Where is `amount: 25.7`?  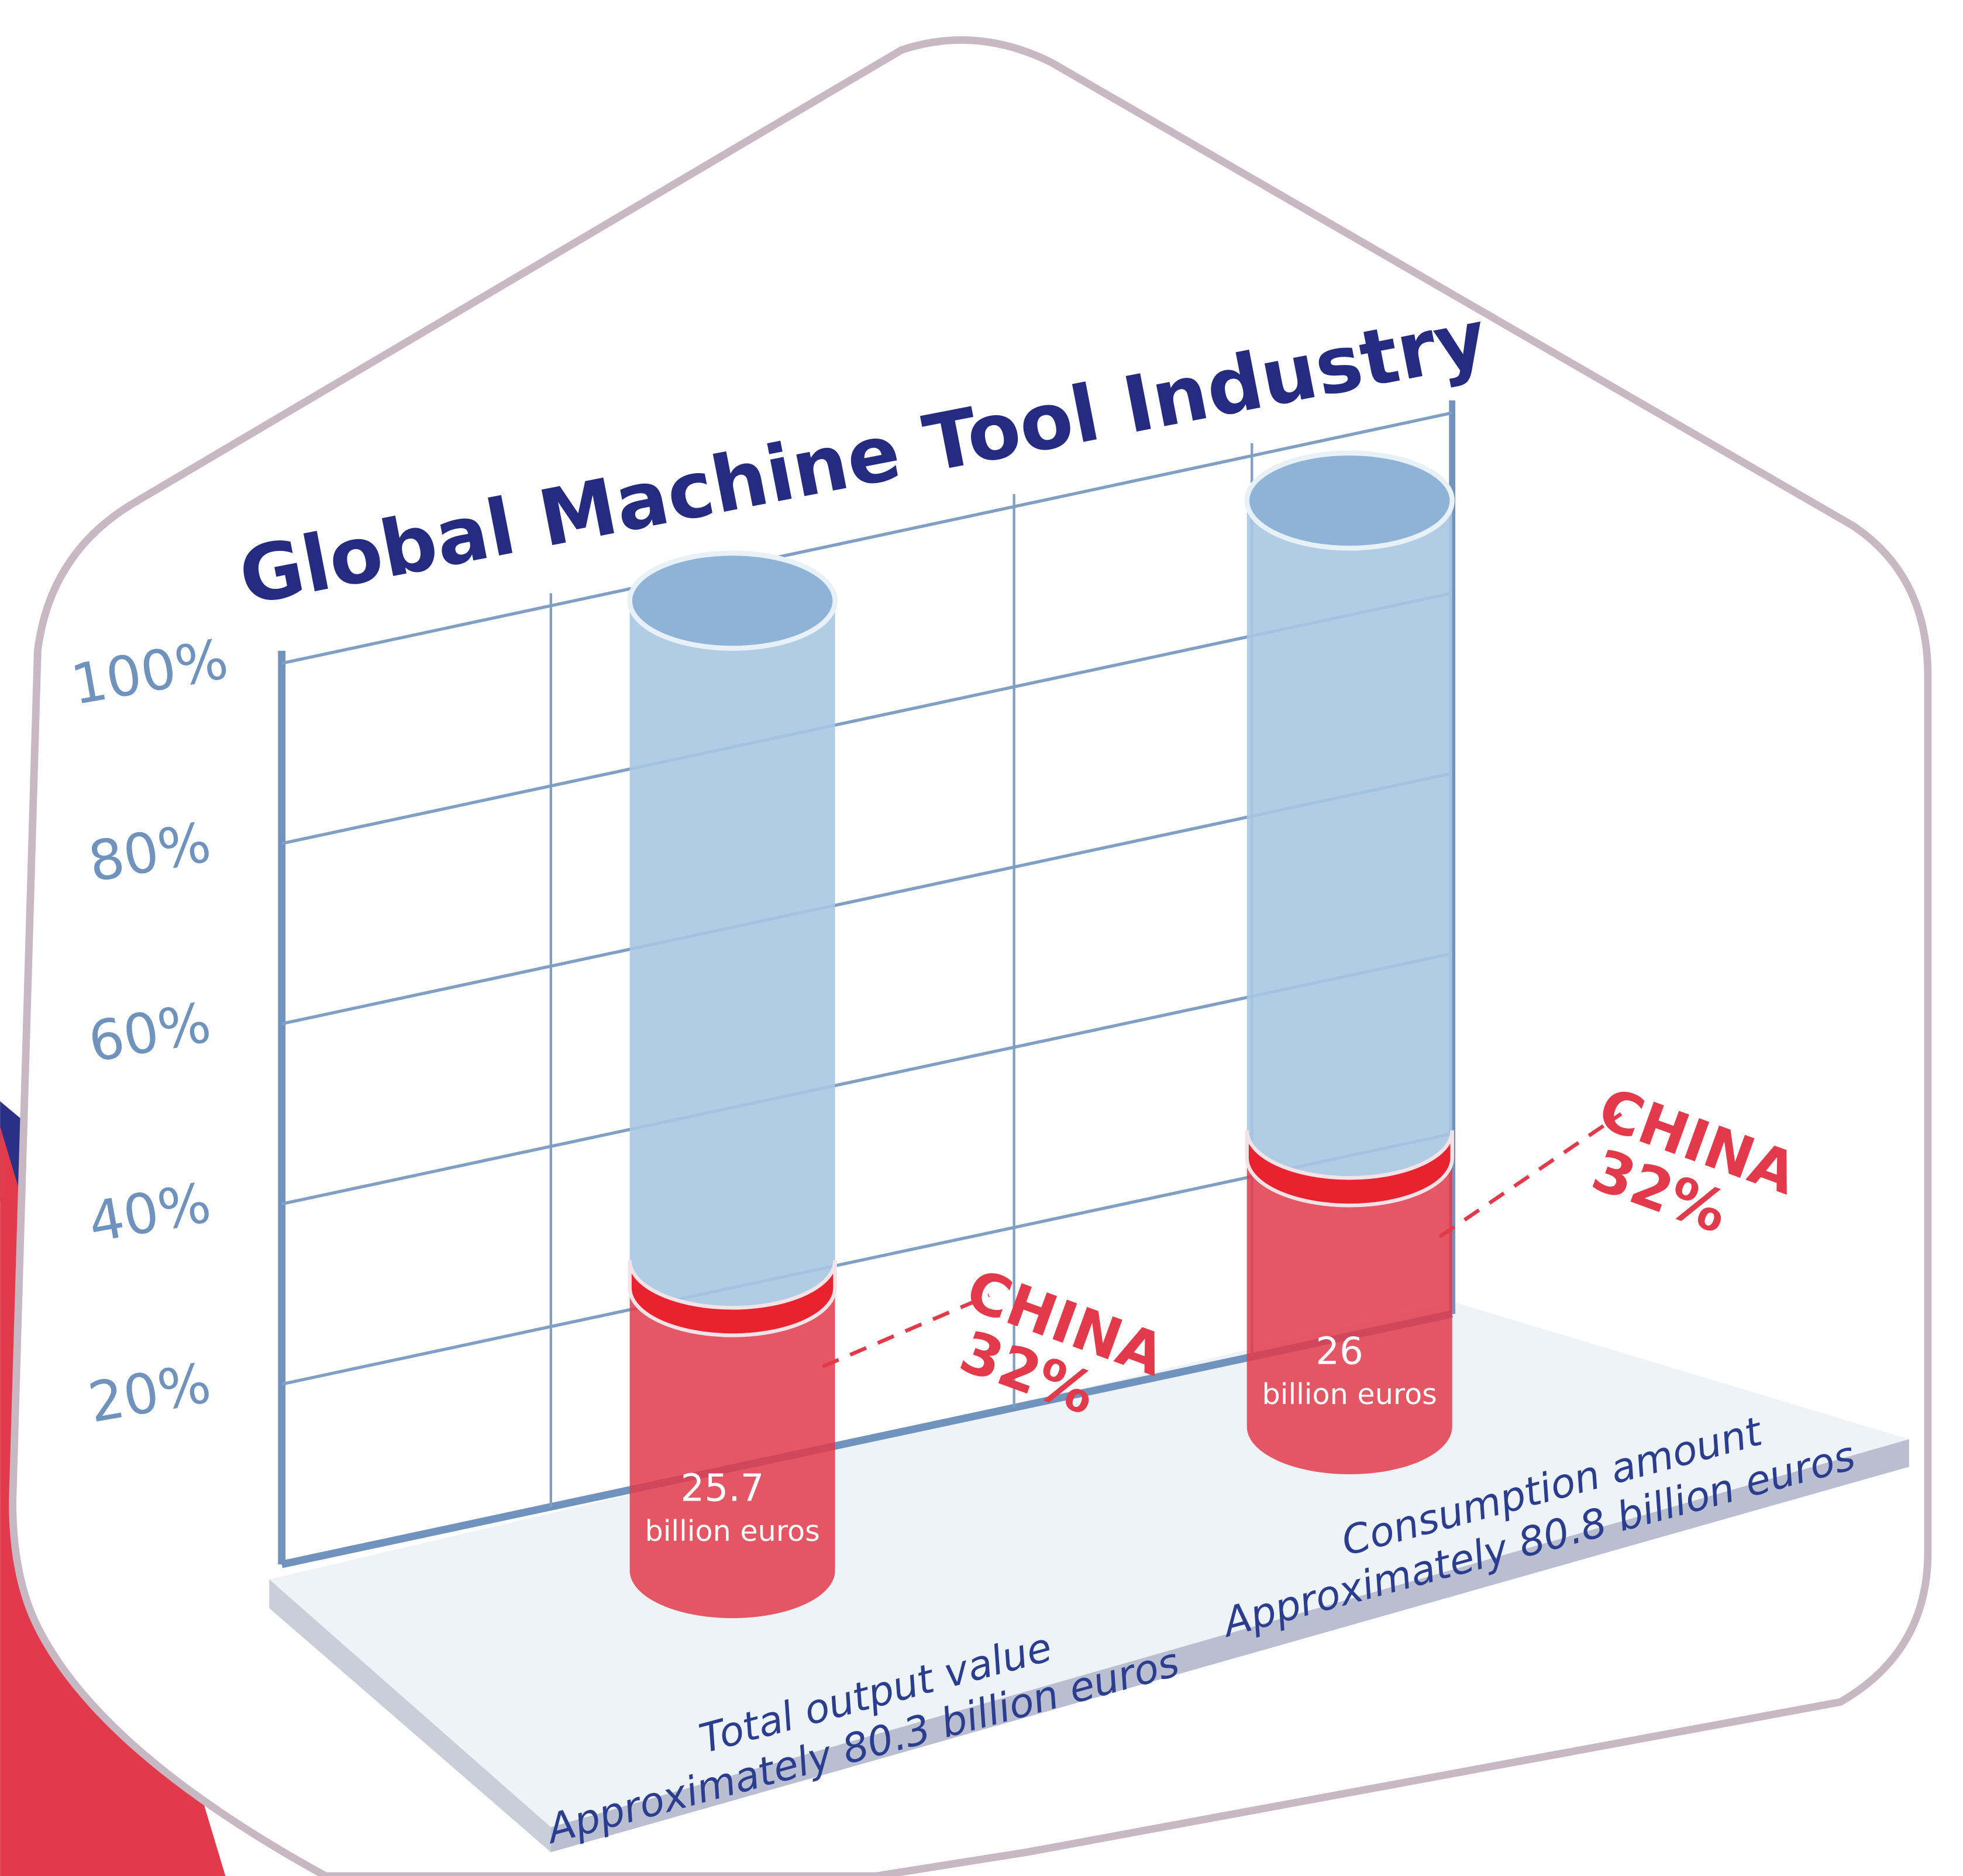 amount: 25.7 is located at coordinates (722, 1488).